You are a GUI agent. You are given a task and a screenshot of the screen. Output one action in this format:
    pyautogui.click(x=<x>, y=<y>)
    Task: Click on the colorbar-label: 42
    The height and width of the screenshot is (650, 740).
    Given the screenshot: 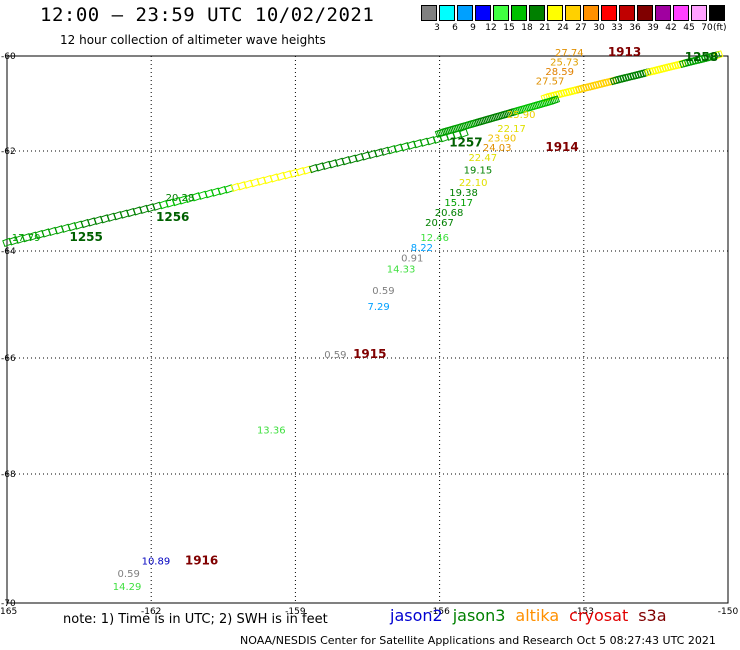 What is the action you would take?
    pyautogui.click(x=671, y=28)
    